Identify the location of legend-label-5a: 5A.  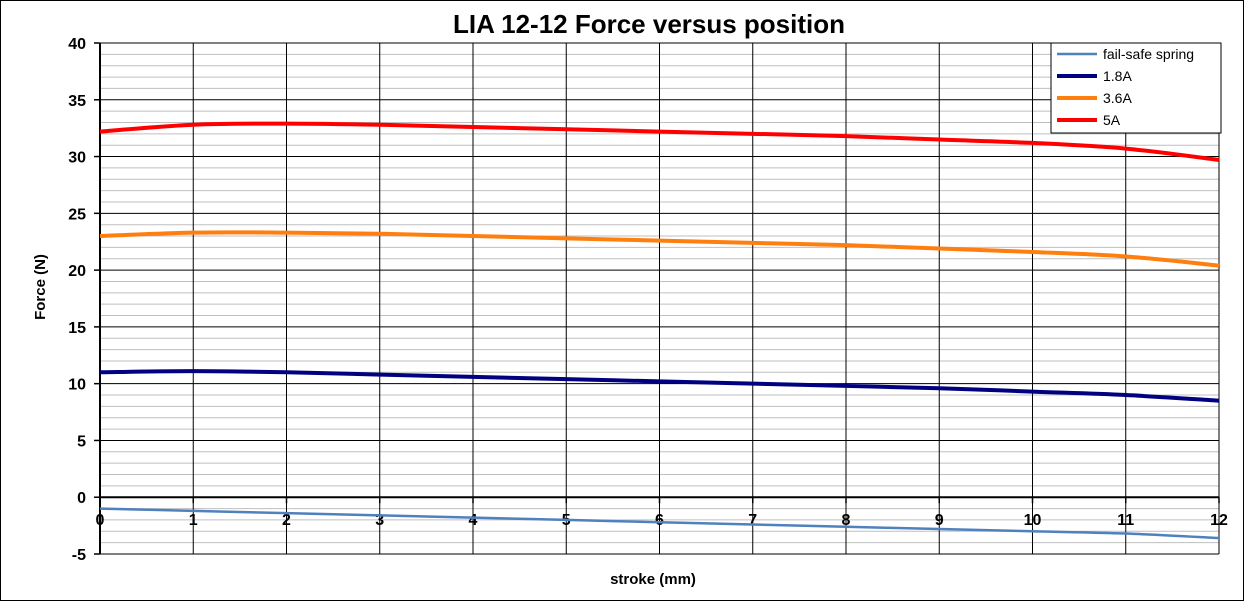
(1112, 120).